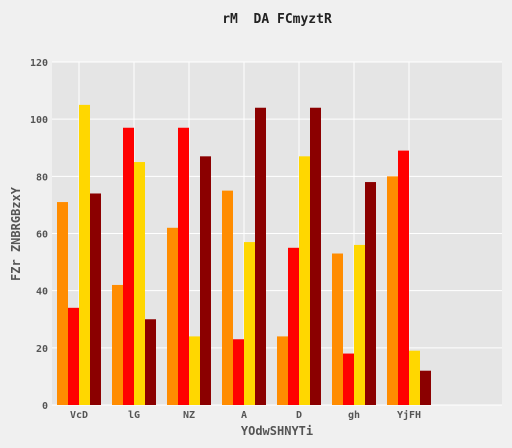 This screenshot has width=512, height=448. What do you see at coordinates (354, 415) in the screenshot?
I see `x-tick-label: gh` at bounding box center [354, 415].